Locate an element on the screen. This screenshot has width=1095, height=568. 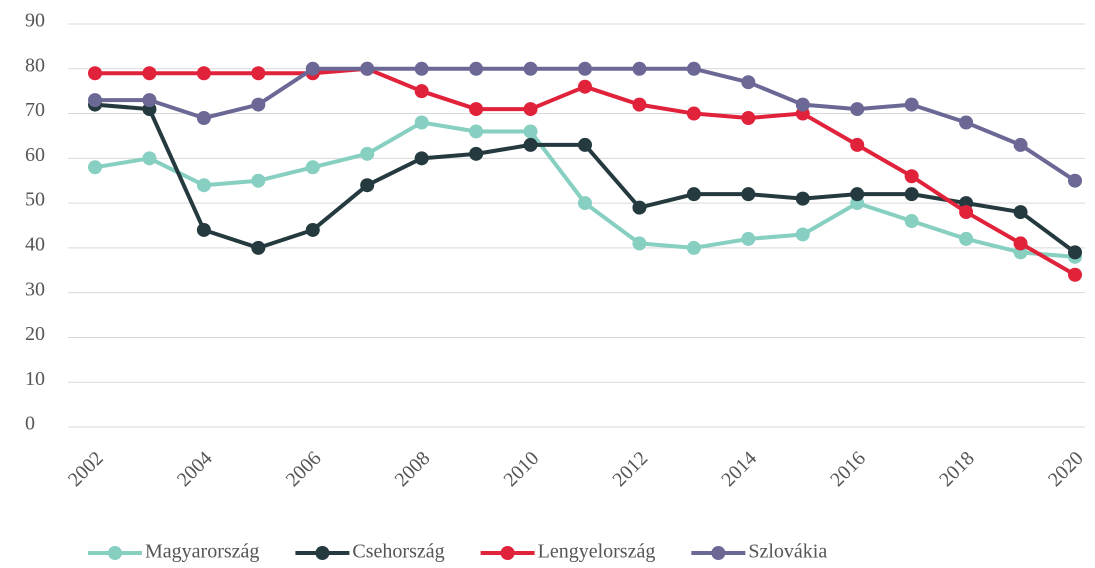
y-tick-label: 0 is located at coordinates (30, 424).